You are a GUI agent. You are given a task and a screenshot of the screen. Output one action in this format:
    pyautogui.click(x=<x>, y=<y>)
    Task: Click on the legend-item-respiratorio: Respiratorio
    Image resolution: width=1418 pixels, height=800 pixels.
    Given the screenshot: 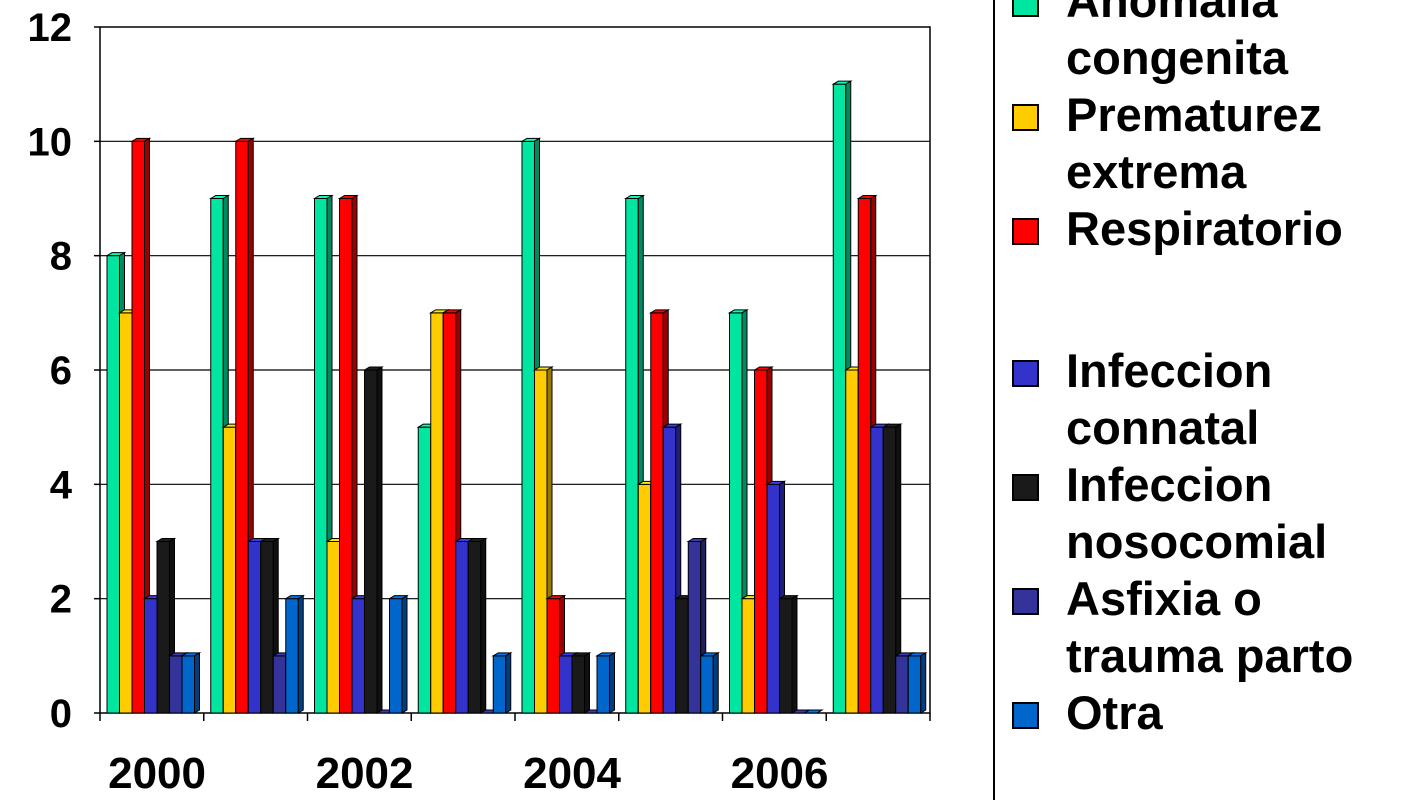 What is the action you would take?
    pyautogui.click(x=1215, y=228)
    